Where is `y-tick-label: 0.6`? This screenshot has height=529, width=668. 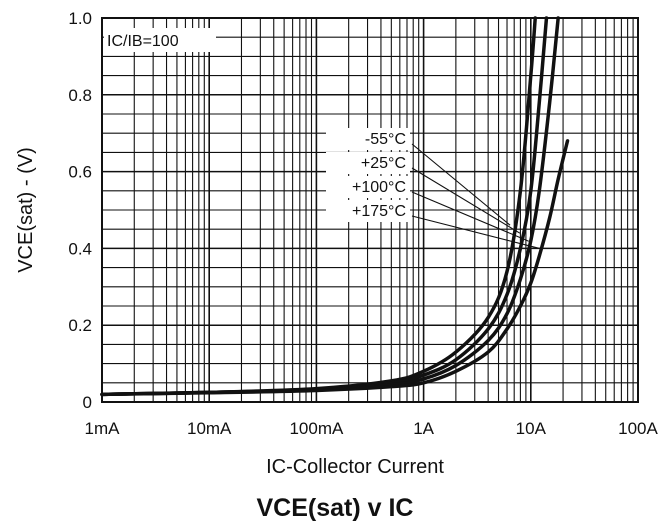 y-tick-label: 0.6 is located at coordinates (80, 172).